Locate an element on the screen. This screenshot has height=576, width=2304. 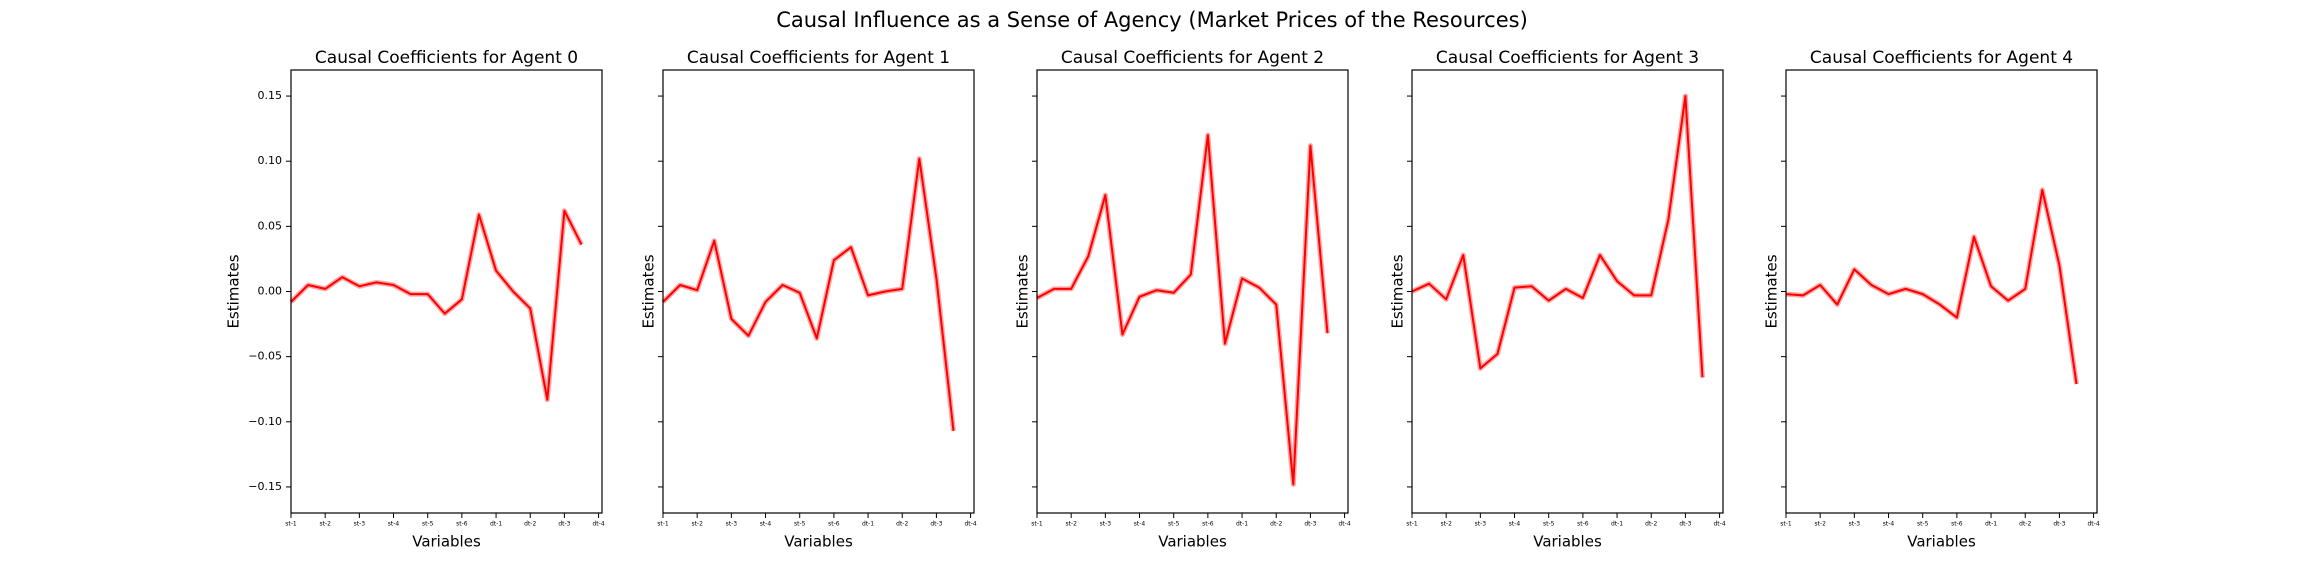
y-tick-label: −0.05 is located at coordinates (265, 356).